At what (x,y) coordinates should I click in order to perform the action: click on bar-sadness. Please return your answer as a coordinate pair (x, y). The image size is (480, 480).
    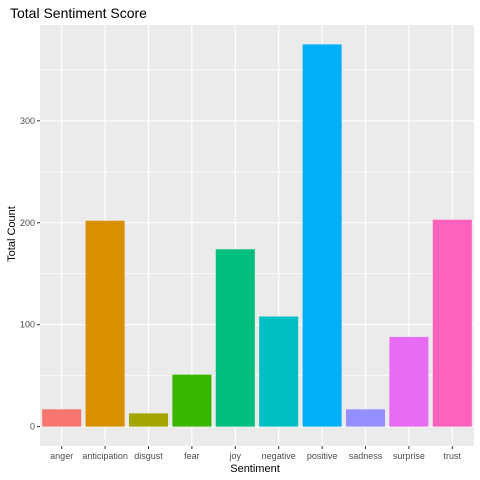
    Looking at the image, I should click on (365, 418).